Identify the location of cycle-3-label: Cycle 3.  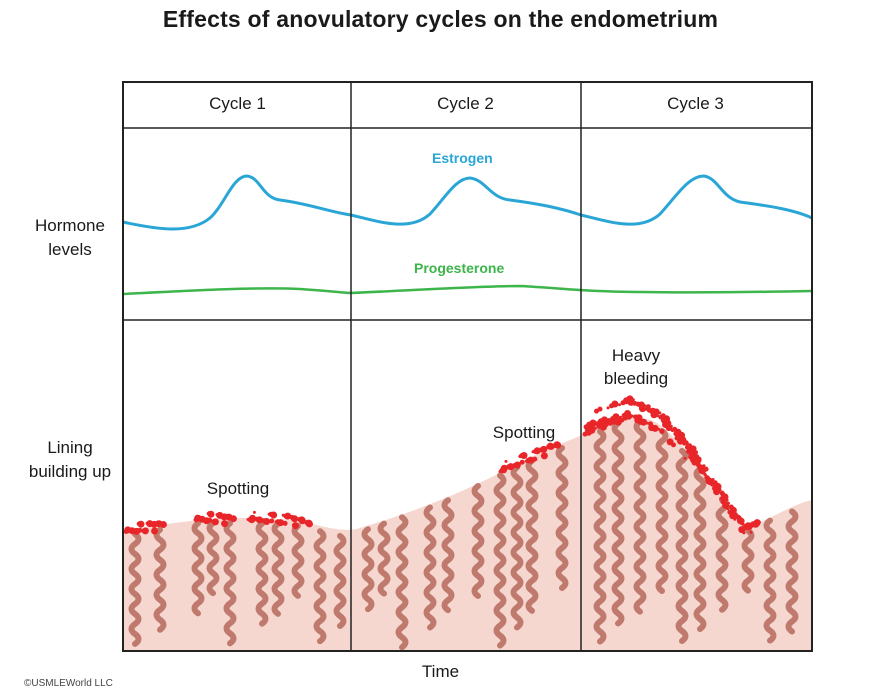
(695, 103).